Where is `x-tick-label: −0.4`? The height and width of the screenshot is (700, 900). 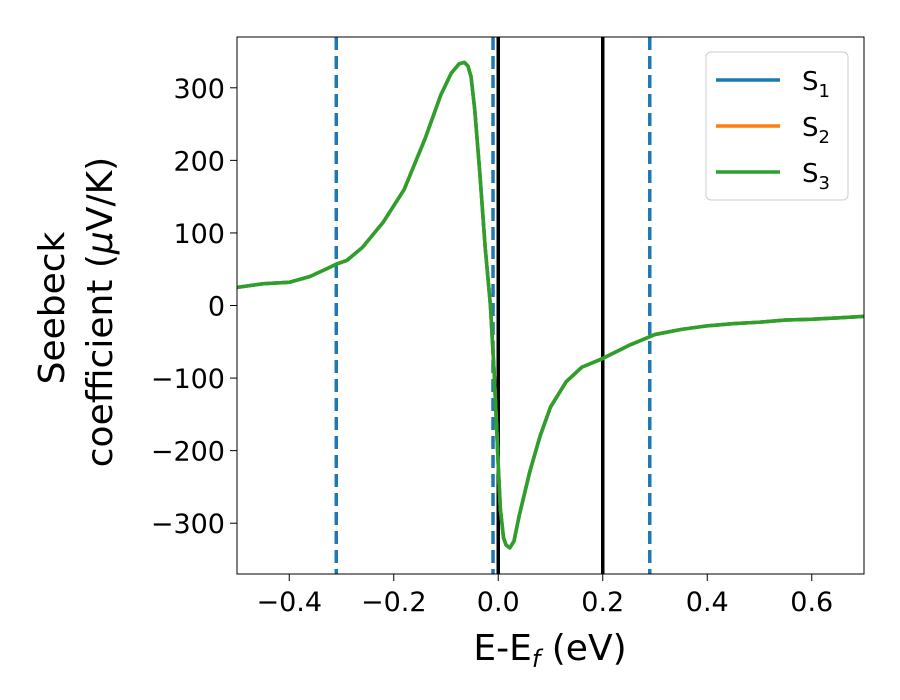 x-tick-label: −0.4 is located at coordinates (289, 602).